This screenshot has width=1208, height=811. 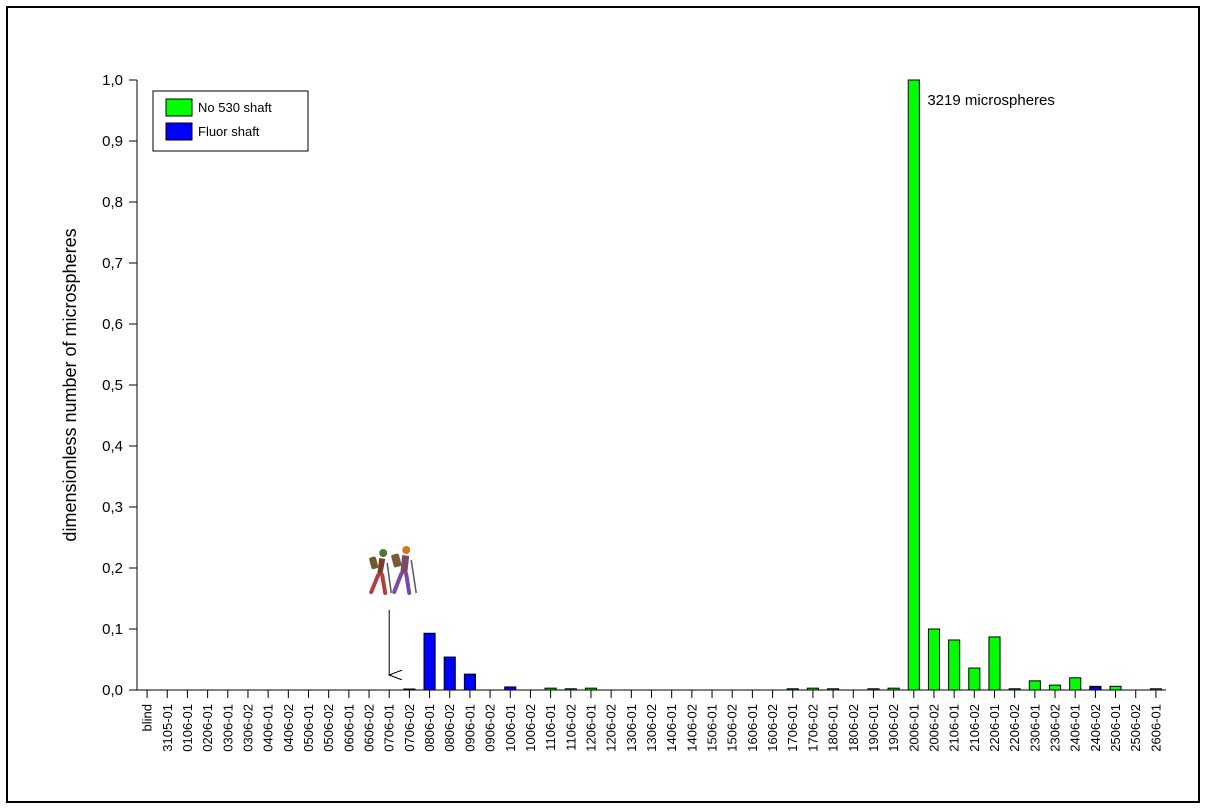 I want to click on x-tick-label: 1506-01, so click(x=712, y=728).